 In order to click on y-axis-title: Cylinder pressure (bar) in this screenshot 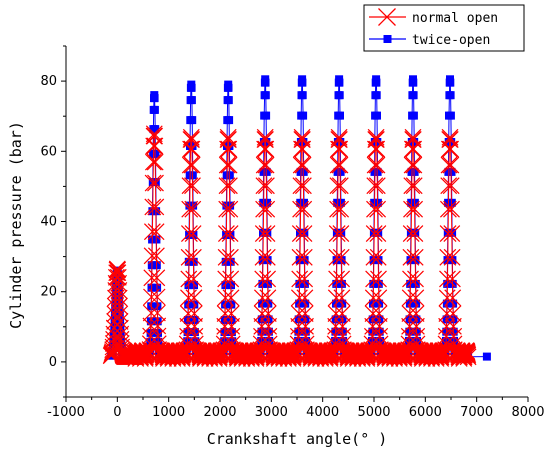, I will do `click(16, 225)`.